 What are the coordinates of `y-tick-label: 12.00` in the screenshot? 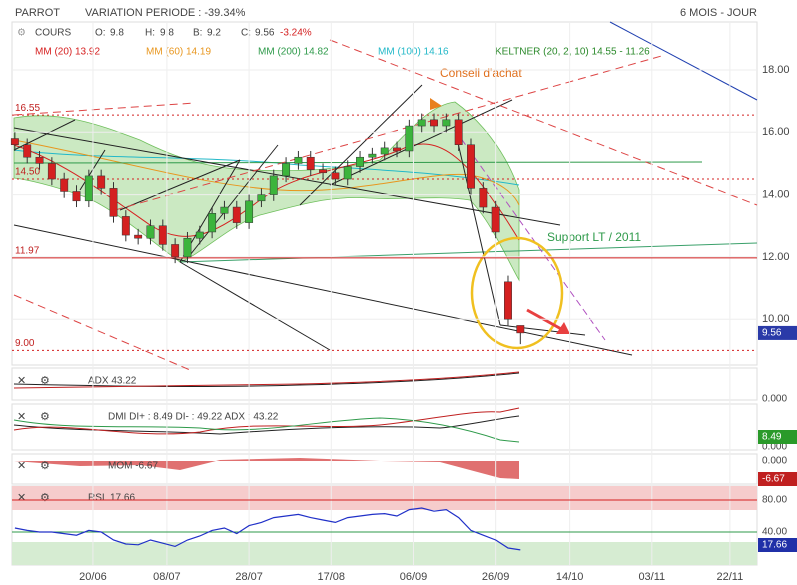 It's located at (776, 257).